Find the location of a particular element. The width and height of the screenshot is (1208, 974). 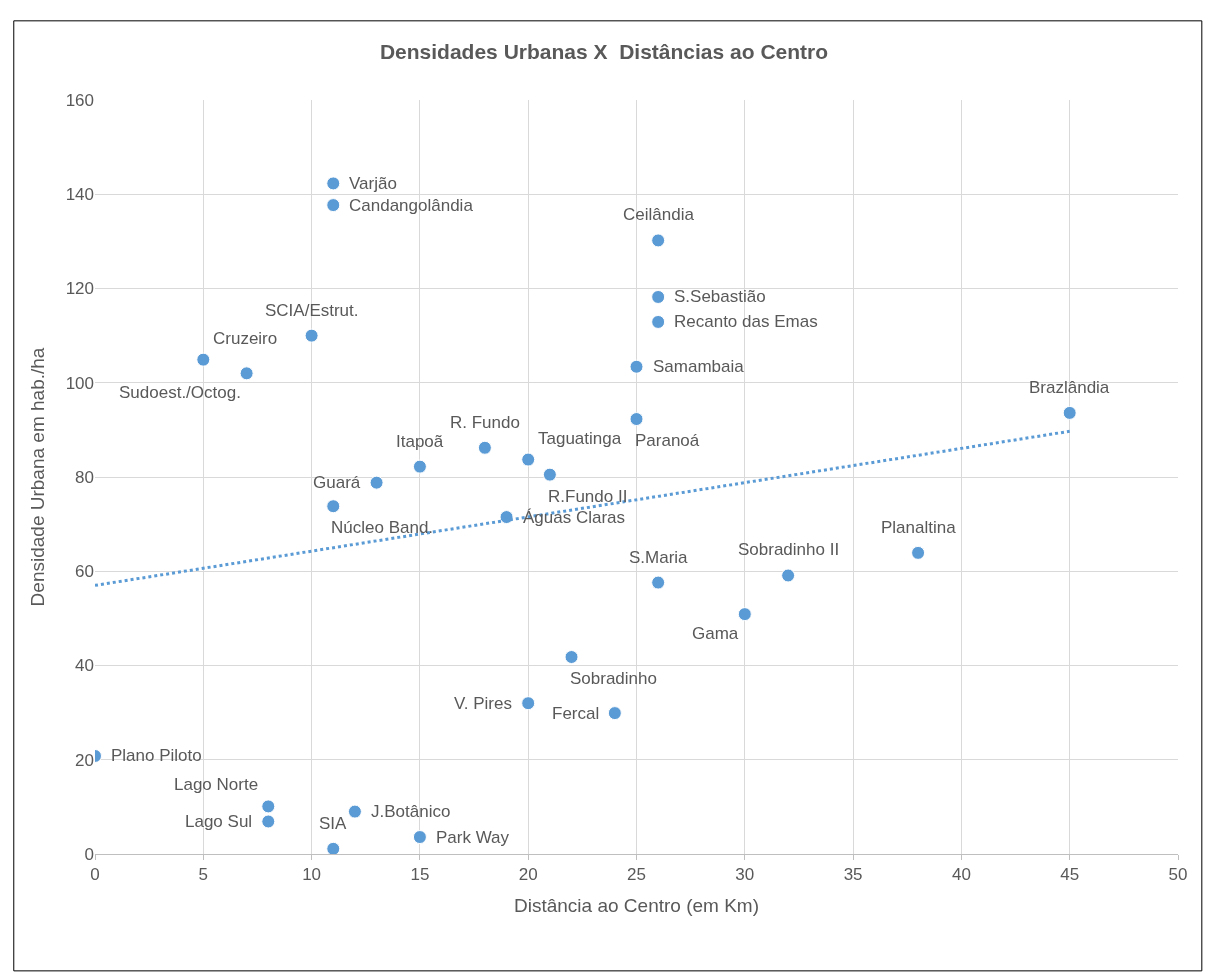

annotation: Guará is located at coordinates (337, 482).